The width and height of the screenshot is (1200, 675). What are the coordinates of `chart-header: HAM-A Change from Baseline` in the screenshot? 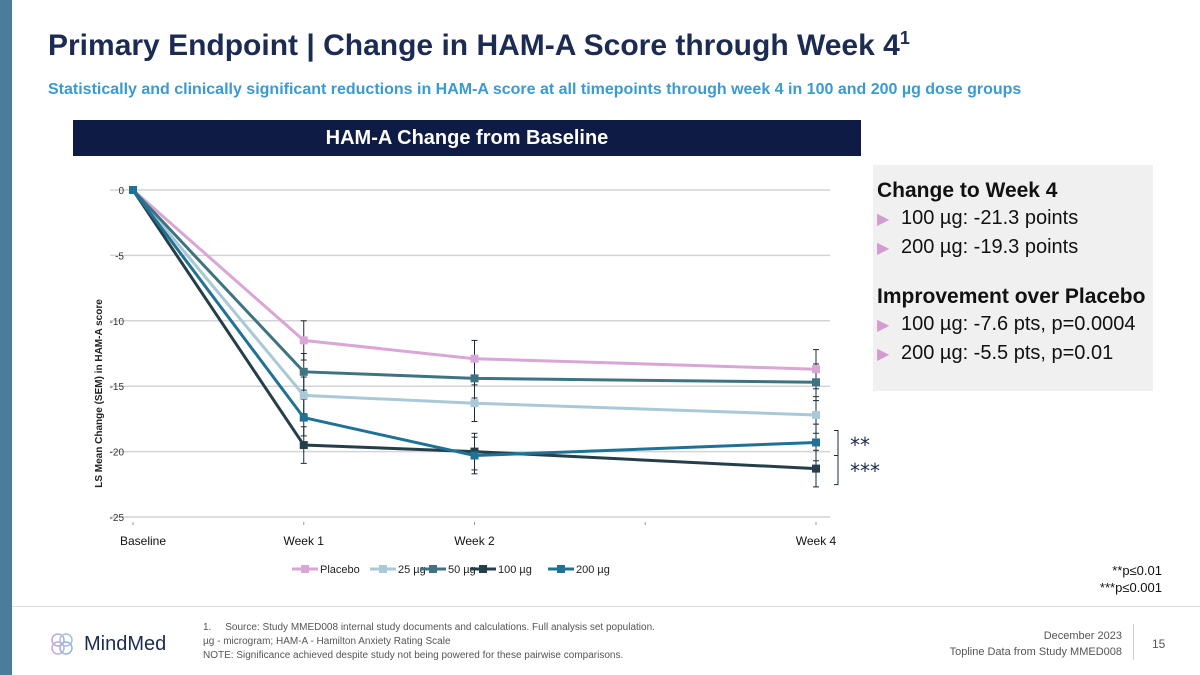 It's located at (467, 138).